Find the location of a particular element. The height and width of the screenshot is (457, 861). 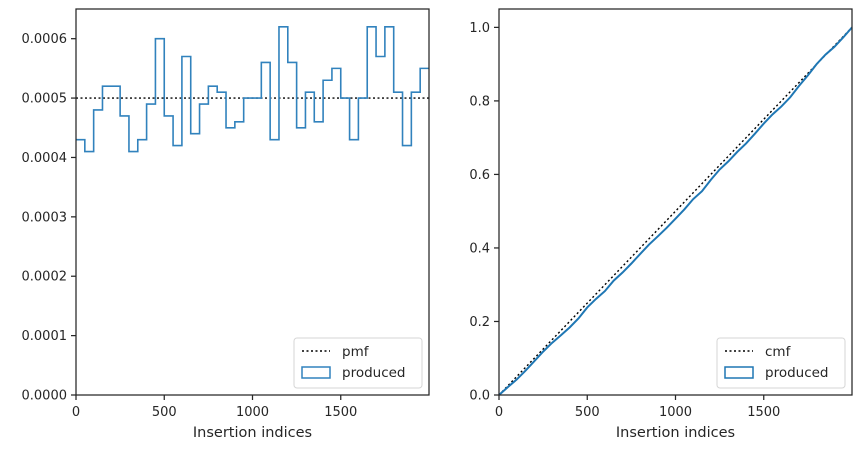

left-ytick-label: 0.0003 is located at coordinates (45, 217).